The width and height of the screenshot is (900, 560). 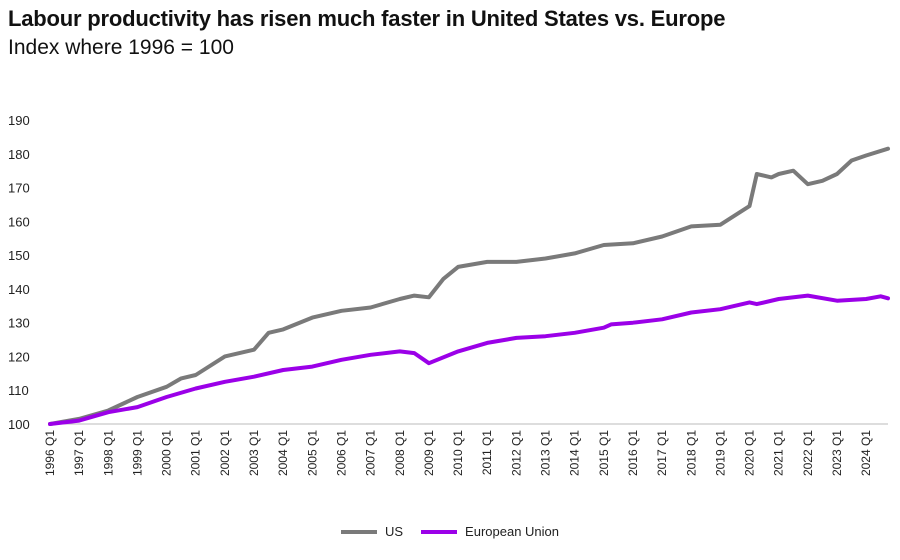 I want to click on x-tick-label: 2014 Q1, so click(x=575, y=453).